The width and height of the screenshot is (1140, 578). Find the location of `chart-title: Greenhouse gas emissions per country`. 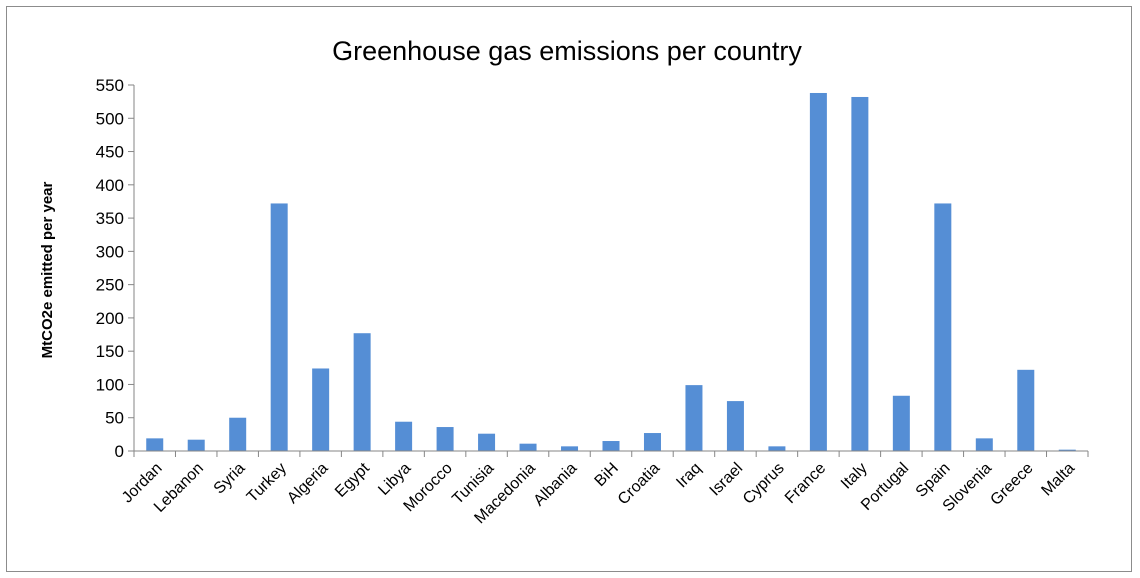

chart-title: Greenhouse gas emissions per country is located at coordinates (567, 51).